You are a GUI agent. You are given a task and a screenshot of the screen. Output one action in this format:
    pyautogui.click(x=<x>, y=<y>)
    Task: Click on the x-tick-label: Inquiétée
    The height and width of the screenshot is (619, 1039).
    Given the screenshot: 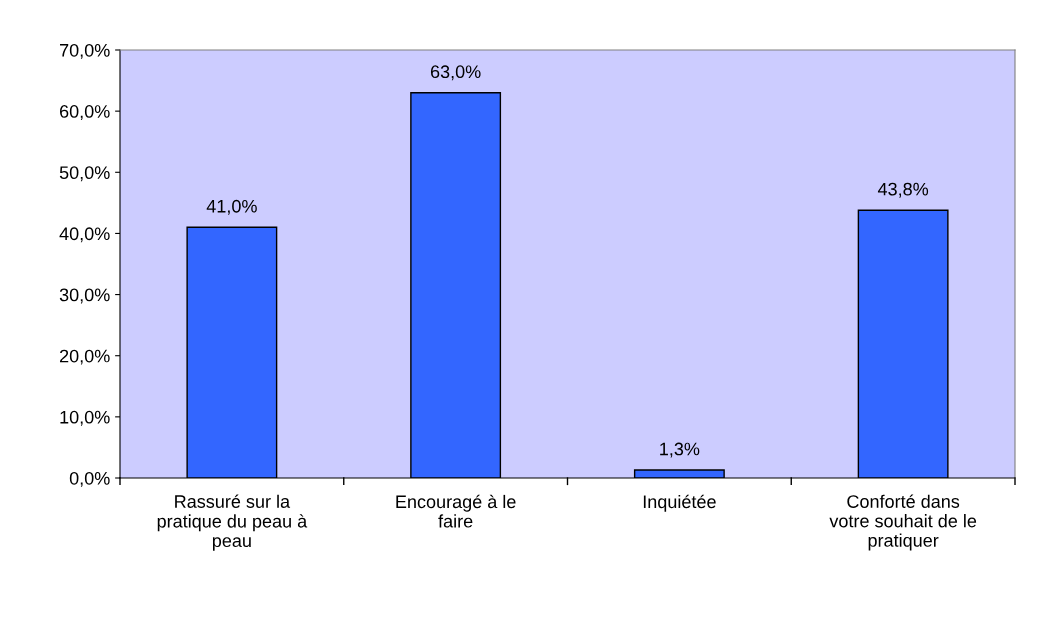 What is the action you would take?
    pyautogui.click(x=679, y=503)
    